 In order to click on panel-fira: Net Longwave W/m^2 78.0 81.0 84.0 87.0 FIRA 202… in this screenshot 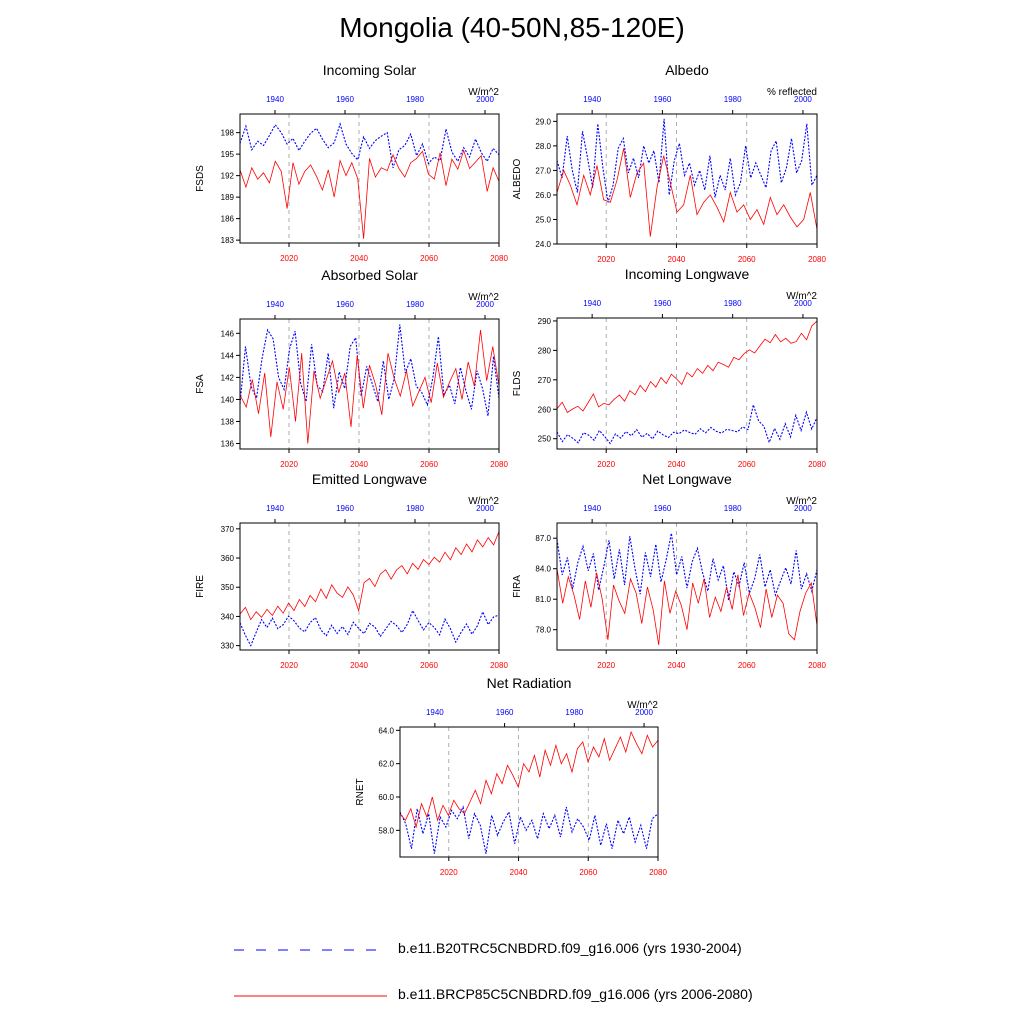, I will do `click(669, 570)`.